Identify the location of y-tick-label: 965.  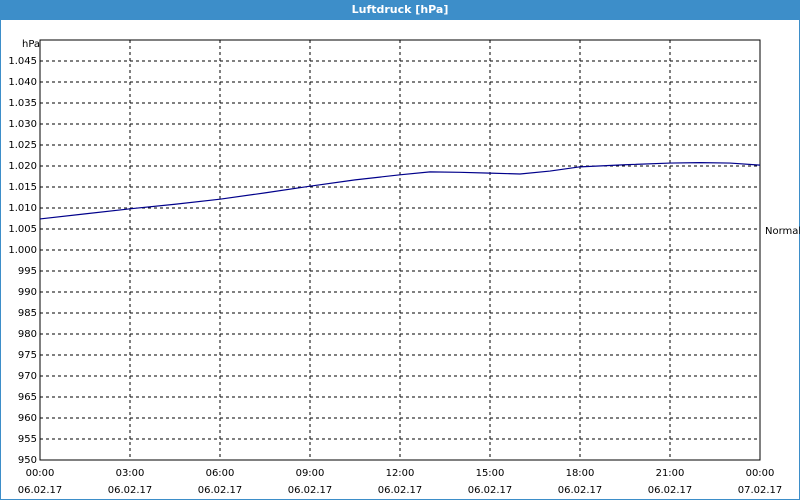
(27, 397).